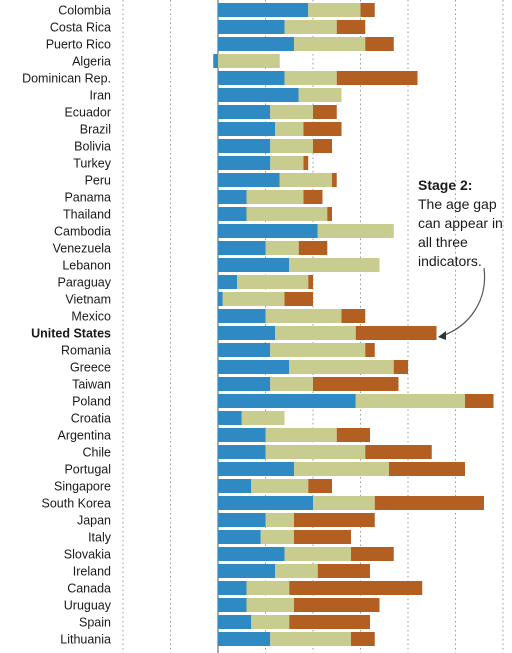 This screenshot has width=512, height=653. What do you see at coordinates (445, 185) in the screenshot?
I see `annotation-title: Stage 2:` at bounding box center [445, 185].